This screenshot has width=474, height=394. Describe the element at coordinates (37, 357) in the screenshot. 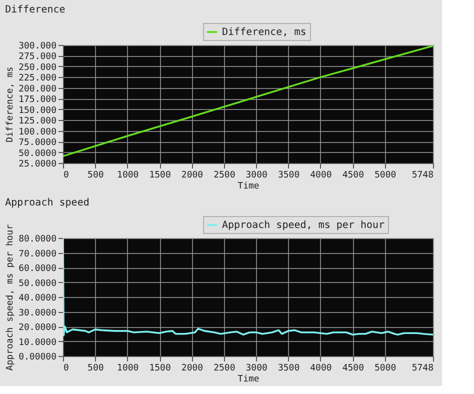

I see `y-tick-label: 0.00000` at that location.